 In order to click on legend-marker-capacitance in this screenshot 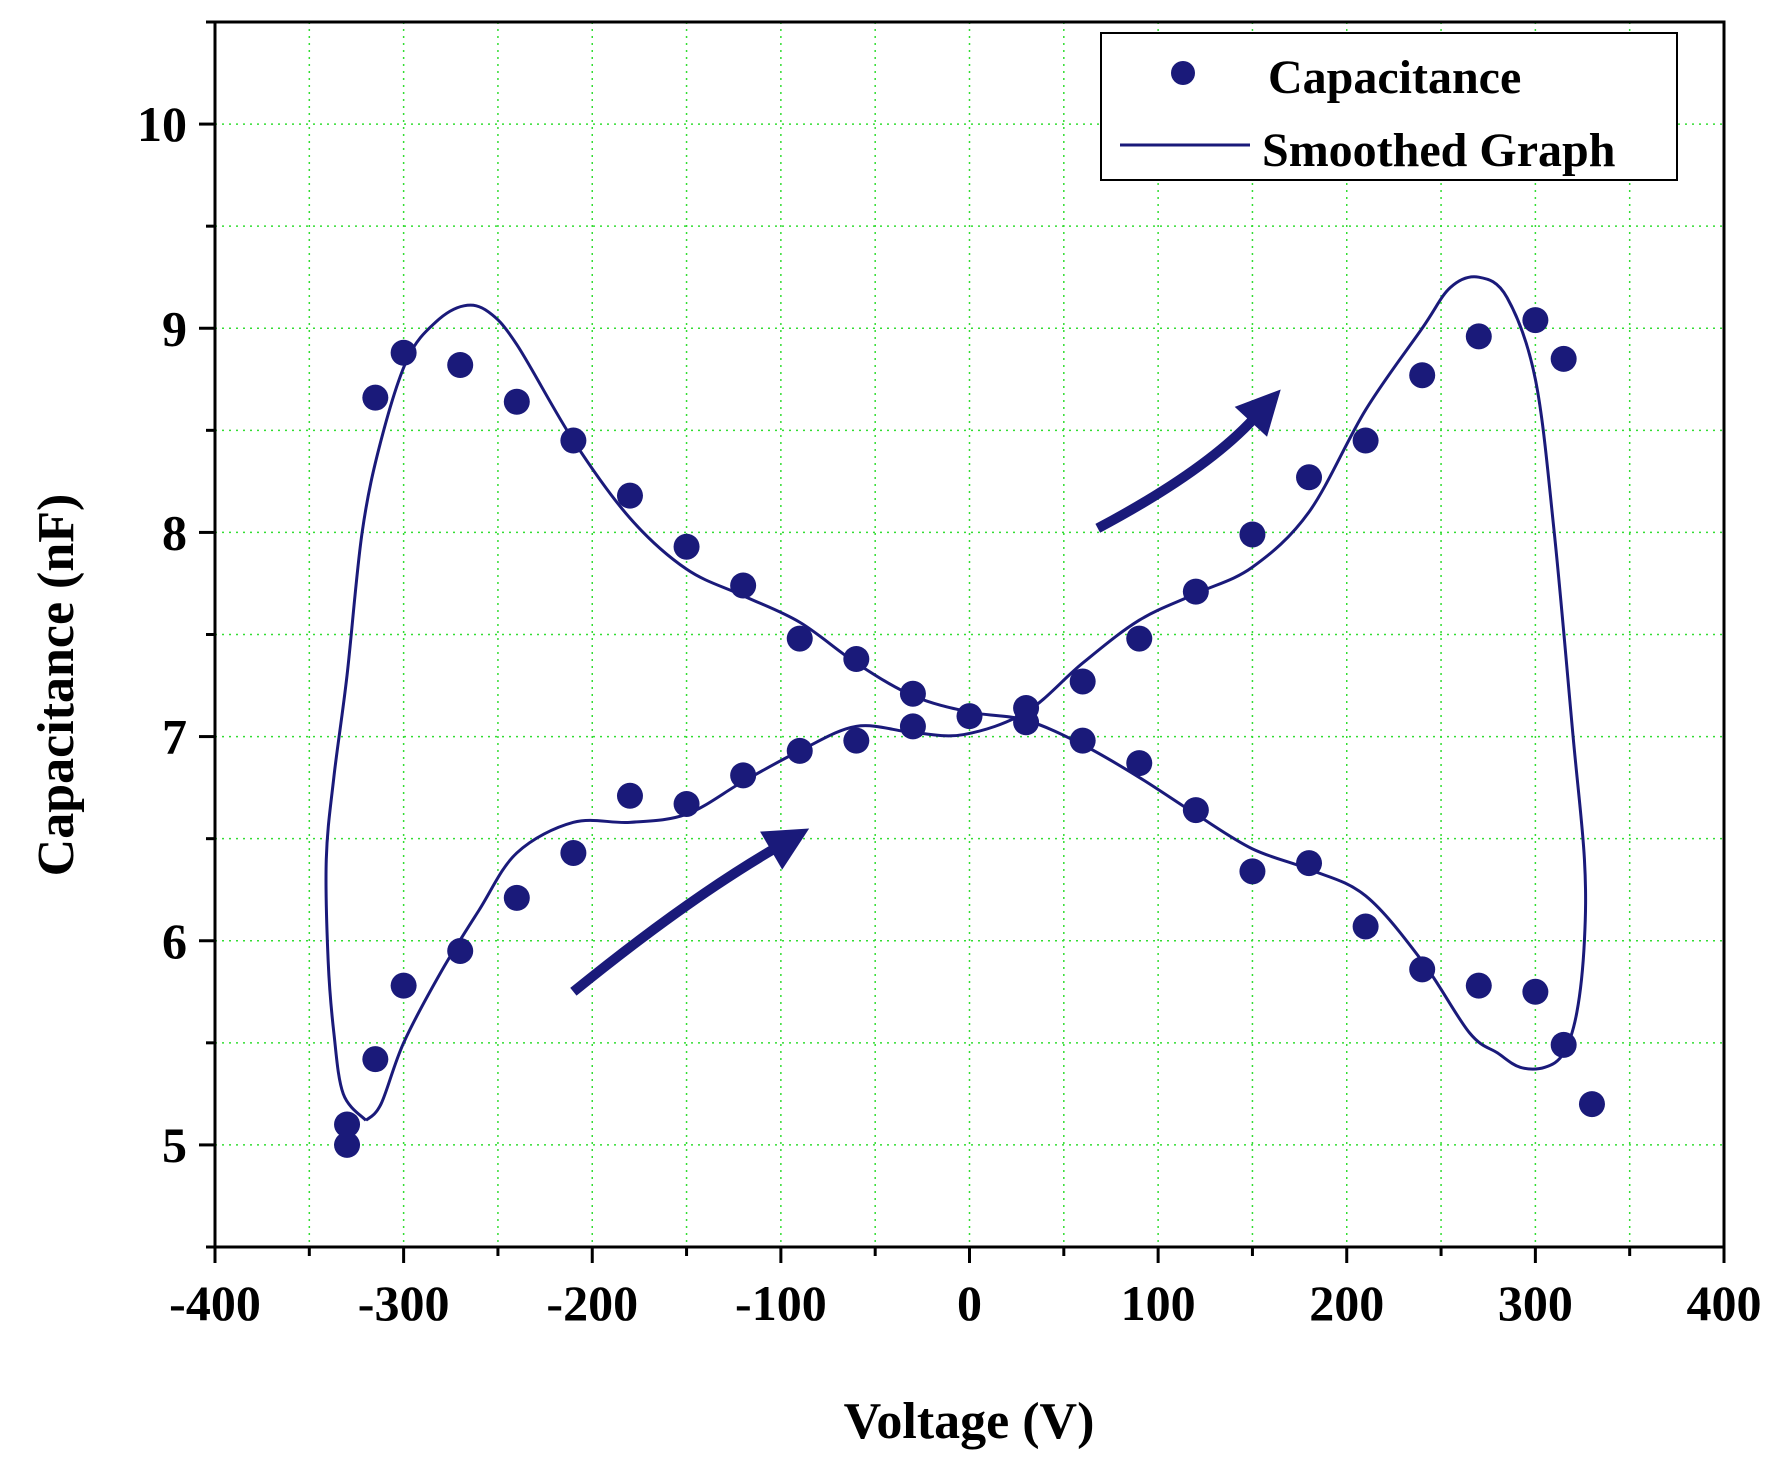, I will do `click(1183, 73)`.